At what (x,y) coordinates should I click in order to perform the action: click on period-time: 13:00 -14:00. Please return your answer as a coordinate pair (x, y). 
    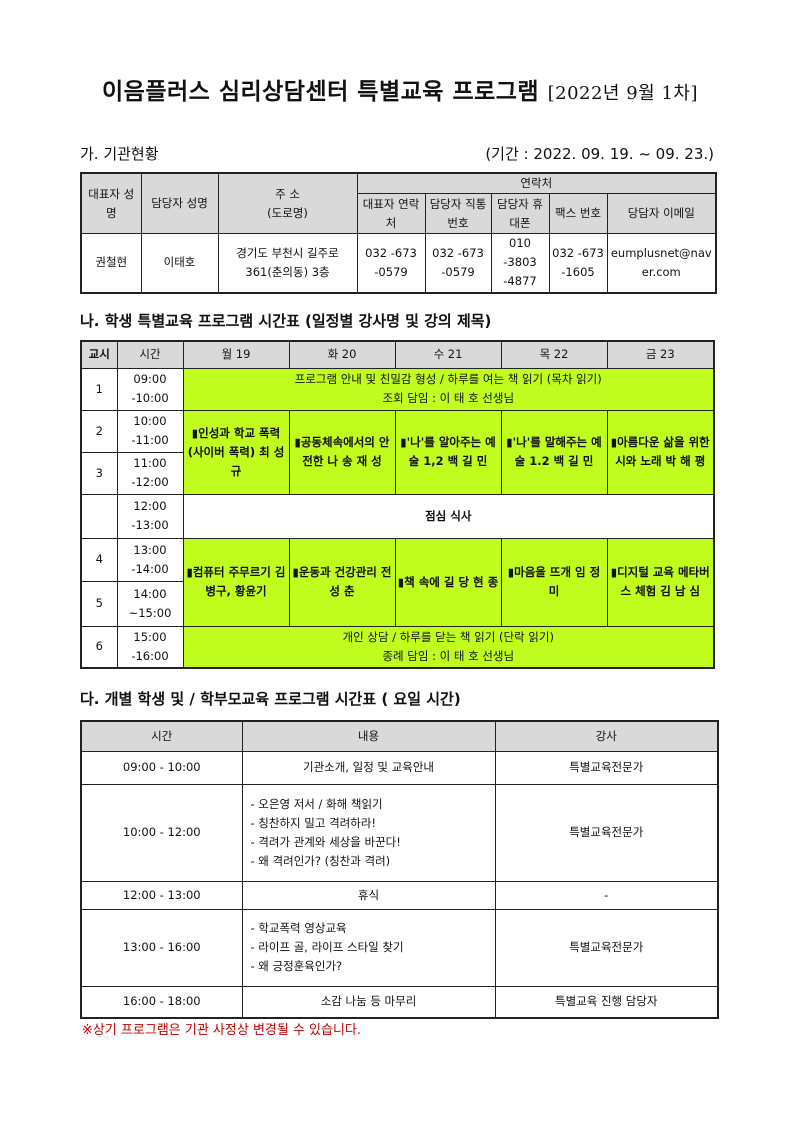
    Looking at the image, I should click on (150, 559).